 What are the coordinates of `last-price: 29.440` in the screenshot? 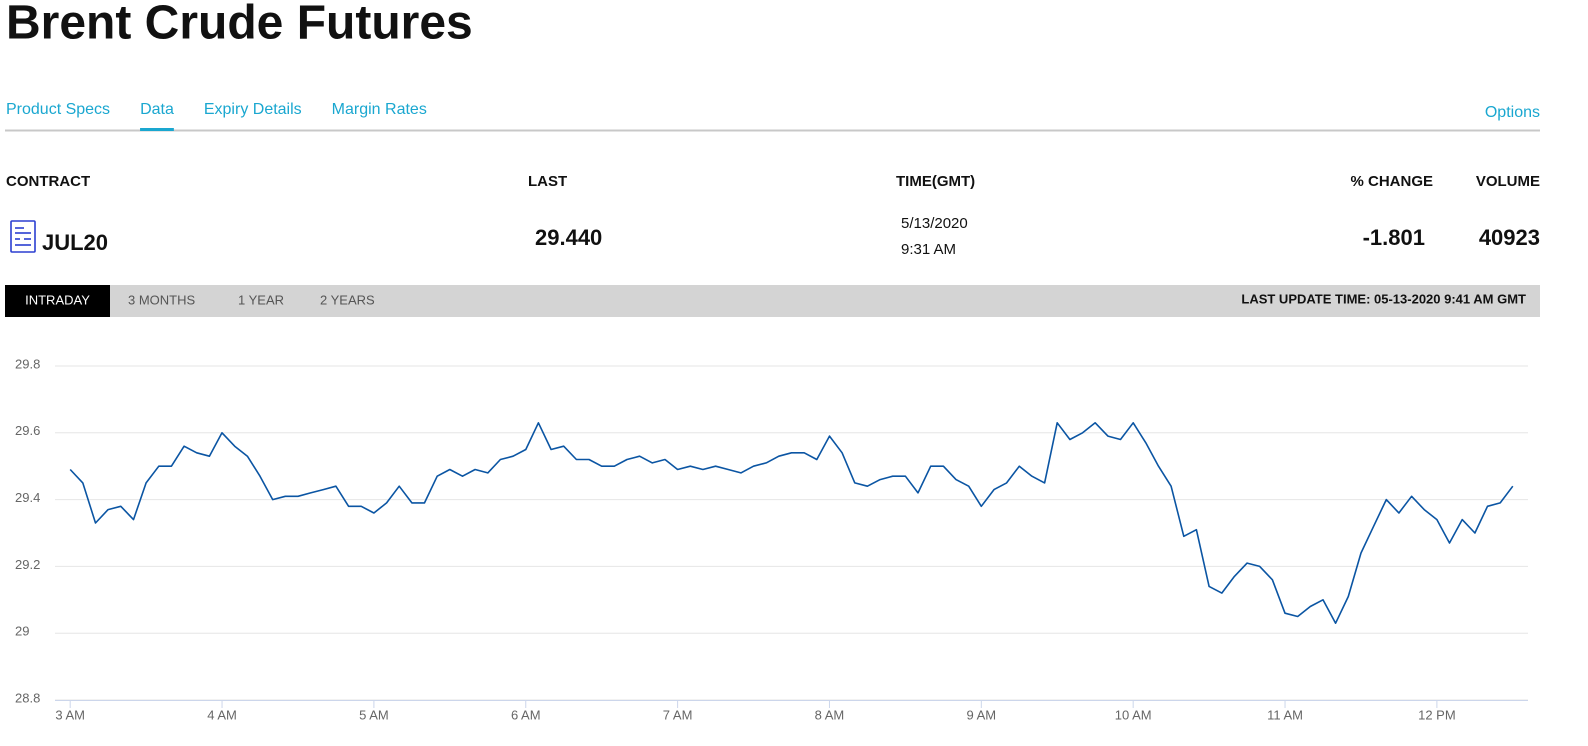 It's located at (568, 237).